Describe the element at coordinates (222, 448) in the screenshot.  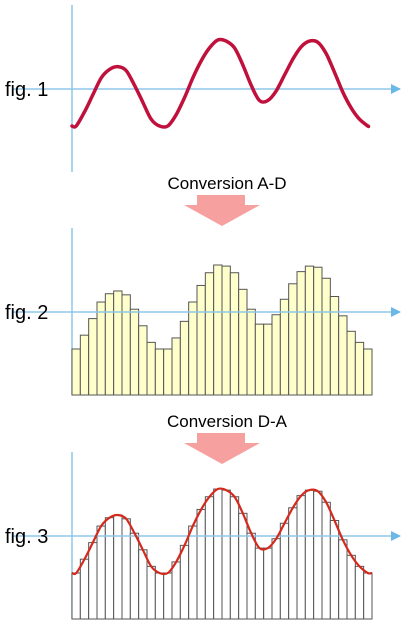
I see `conversion-da-arrow` at that location.